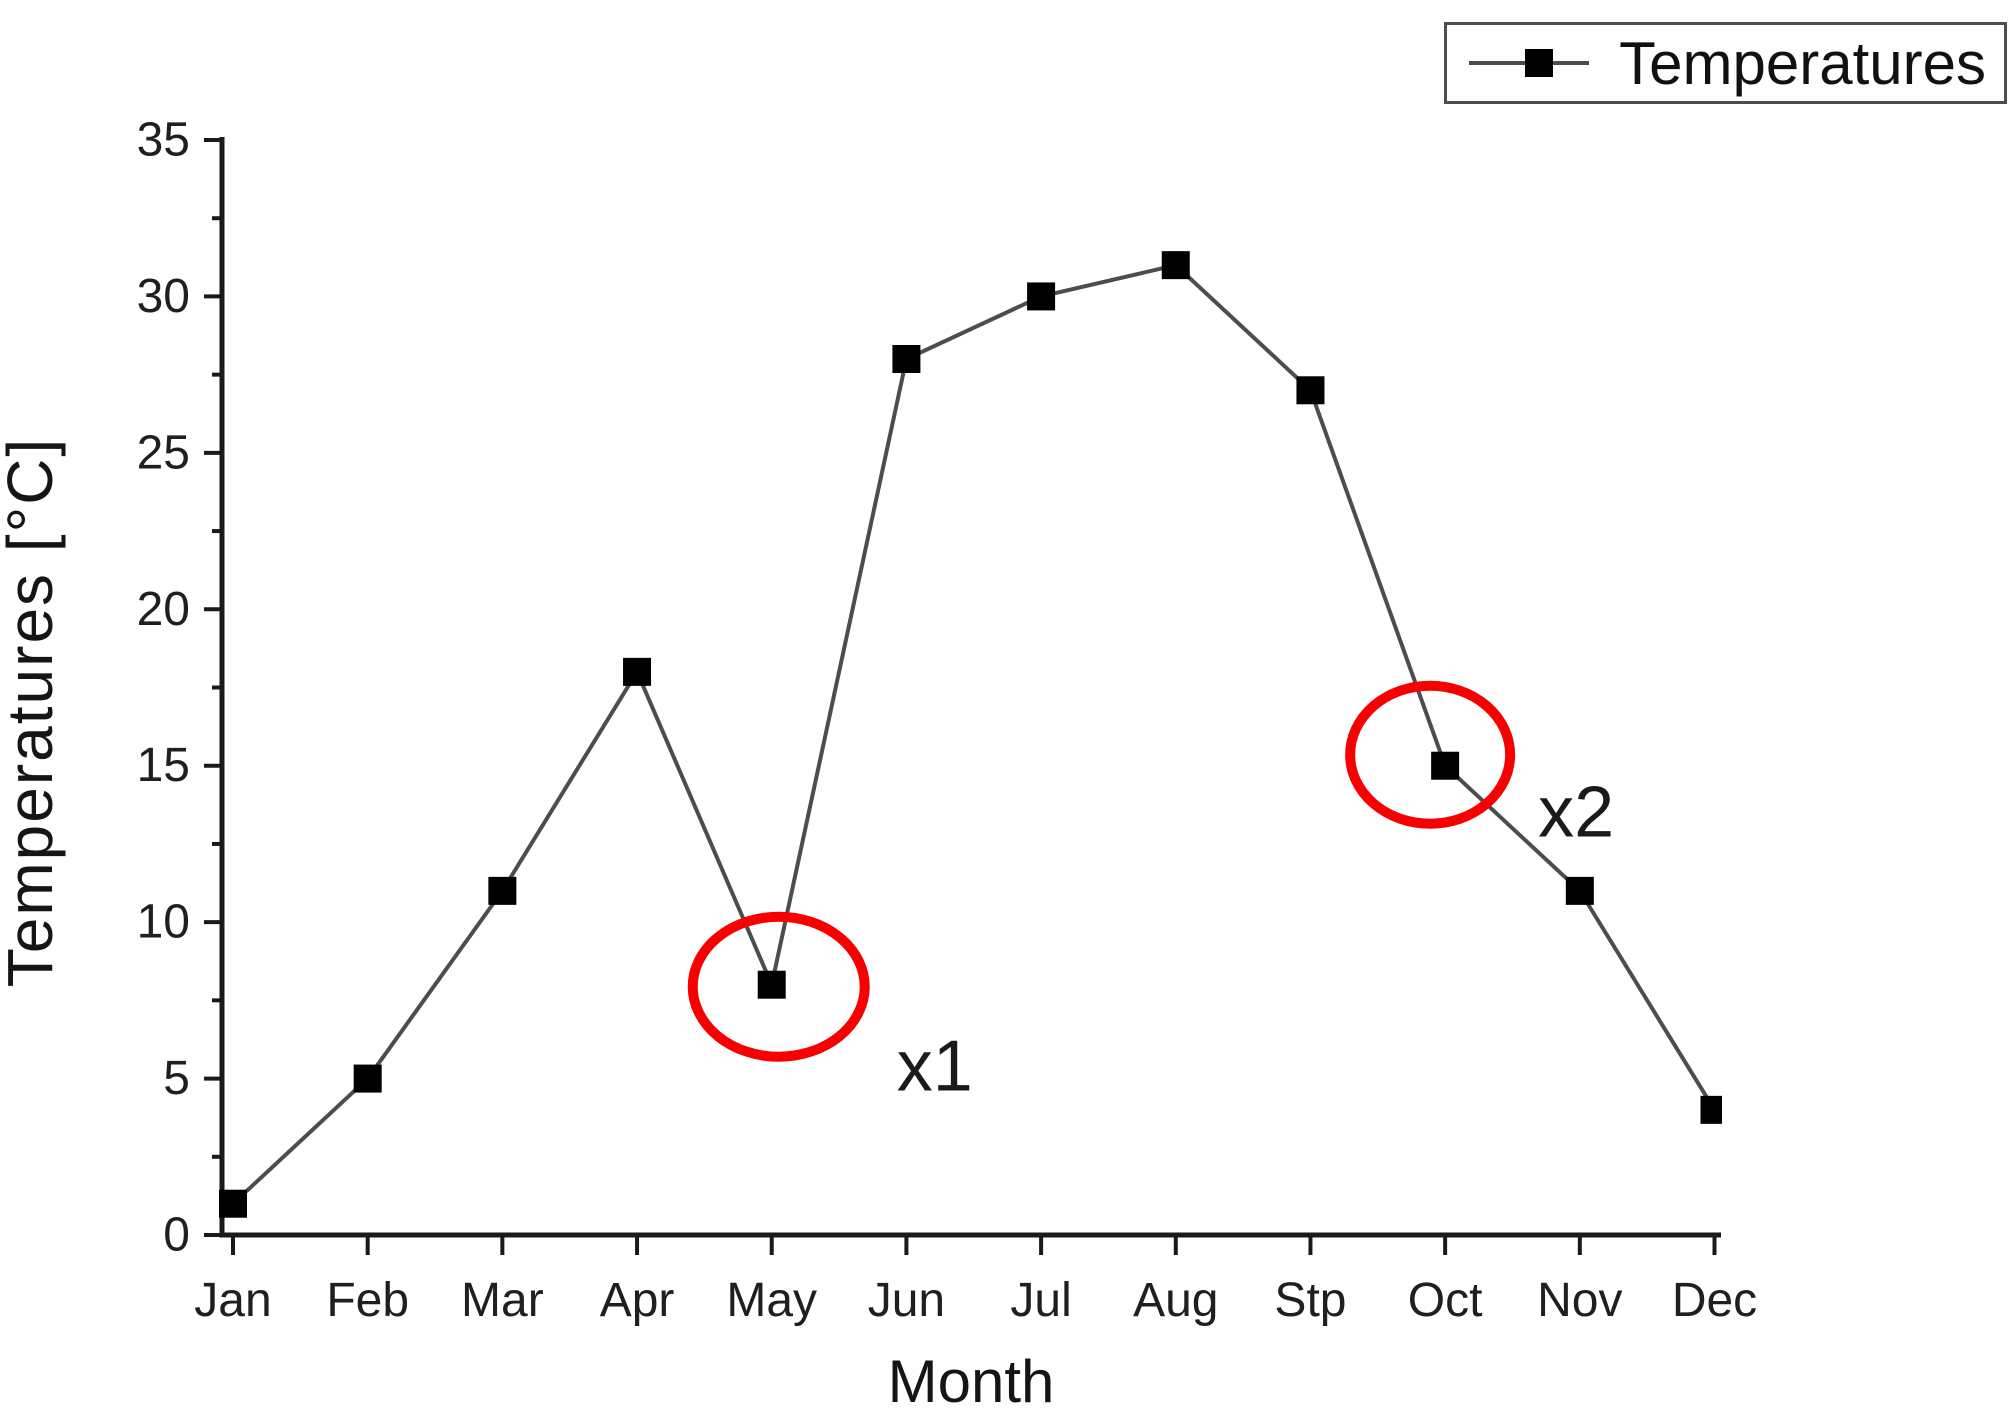 The width and height of the screenshot is (2012, 1424). I want to click on legend-square-marker, so click(1539, 63).